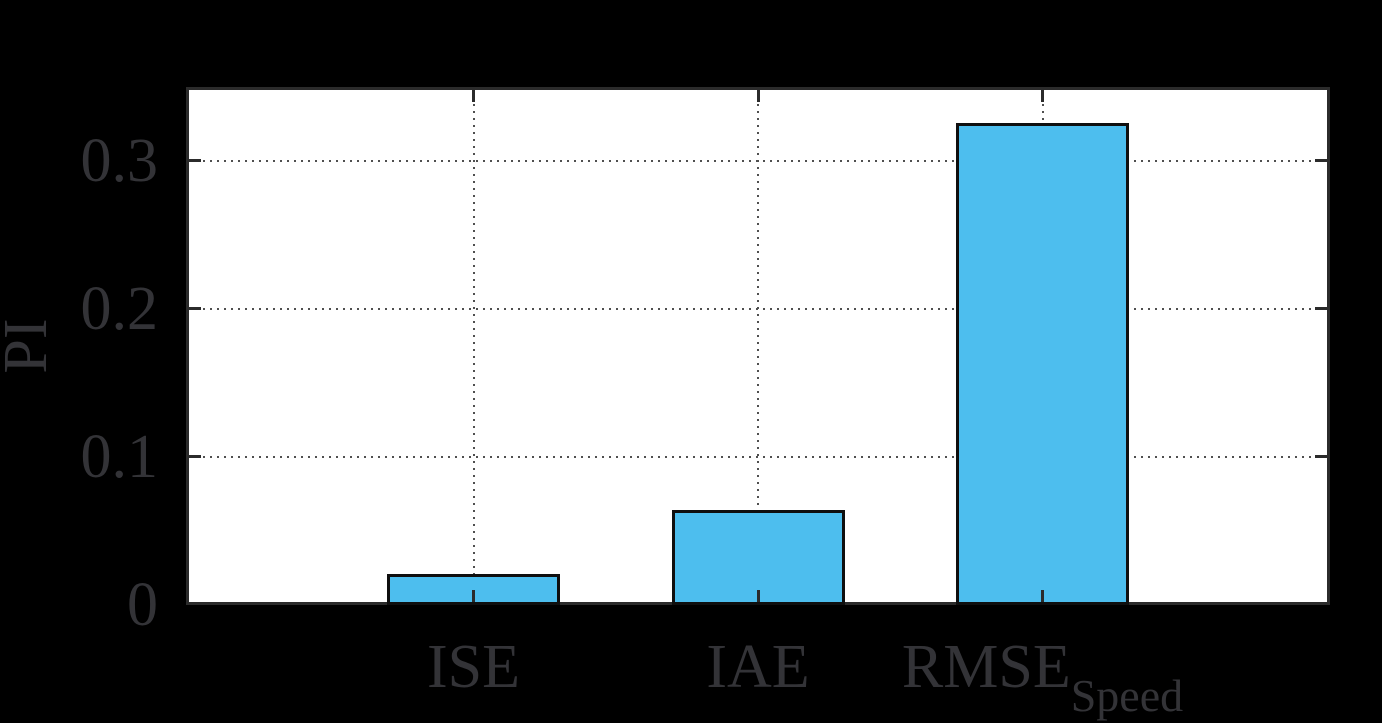  I want to click on bar-iae, so click(758, 557).